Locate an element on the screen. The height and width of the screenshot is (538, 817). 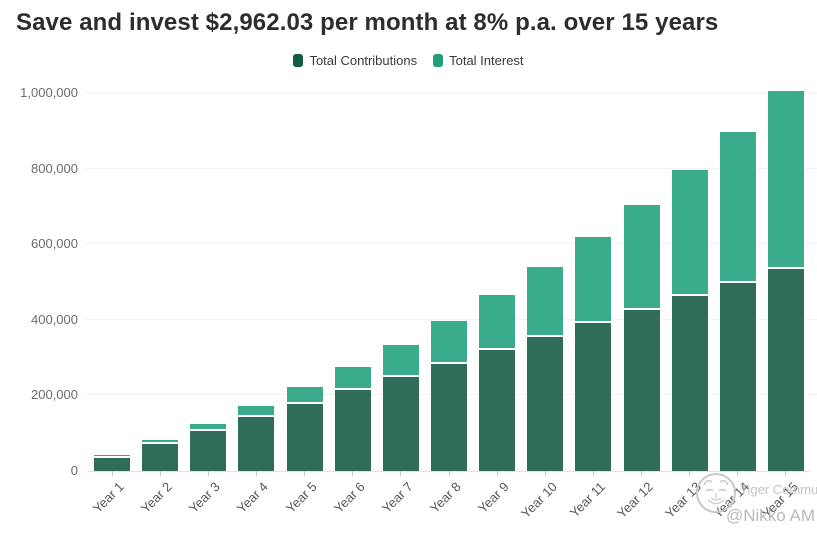
legend-item-total-interest: Total Interest is located at coordinates (478, 60).